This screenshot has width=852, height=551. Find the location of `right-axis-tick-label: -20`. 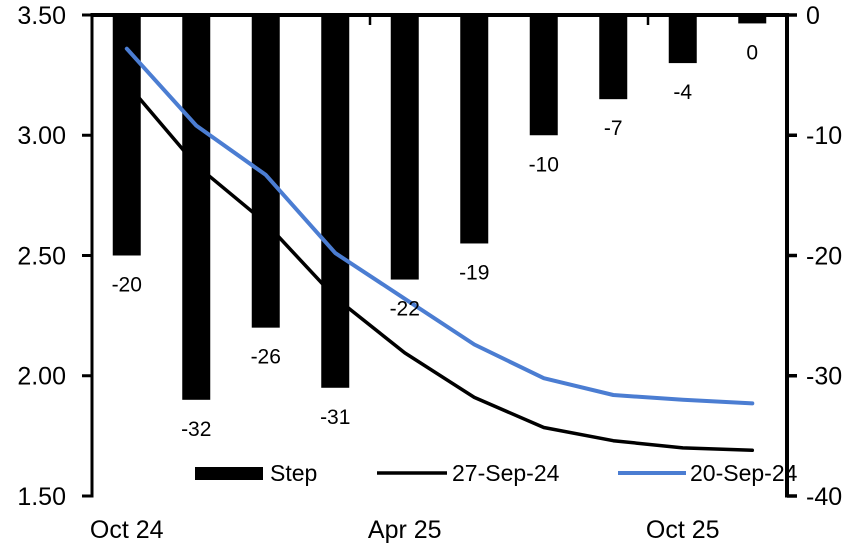

right-axis-tick-label: -20 is located at coordinates (824, 256).